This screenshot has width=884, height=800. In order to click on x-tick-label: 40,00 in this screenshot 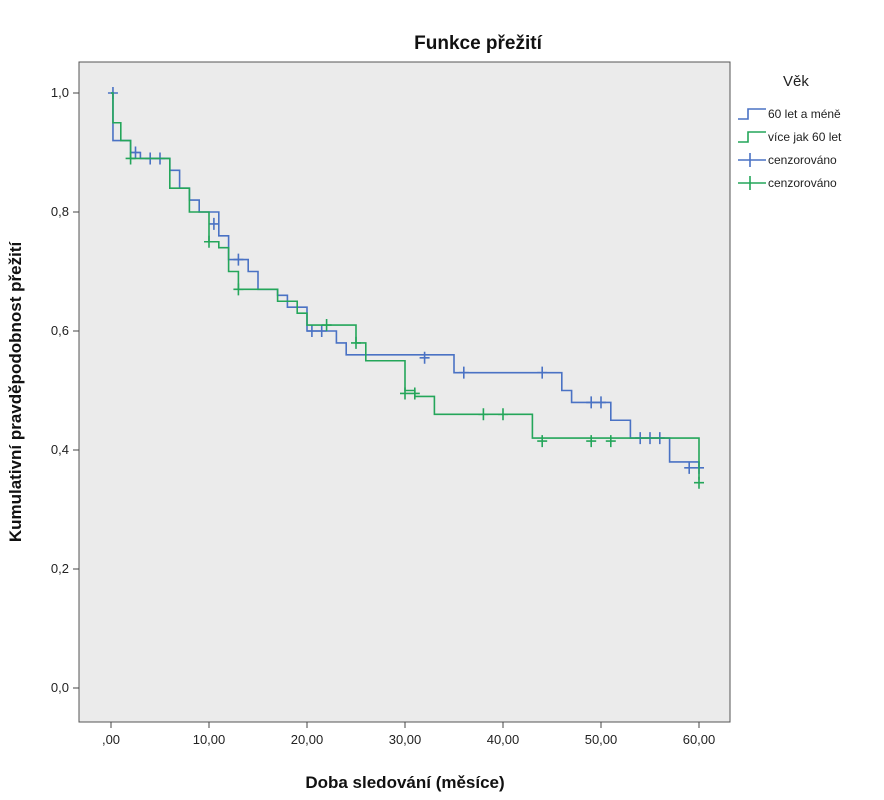, I will do `click(503, 739)`.